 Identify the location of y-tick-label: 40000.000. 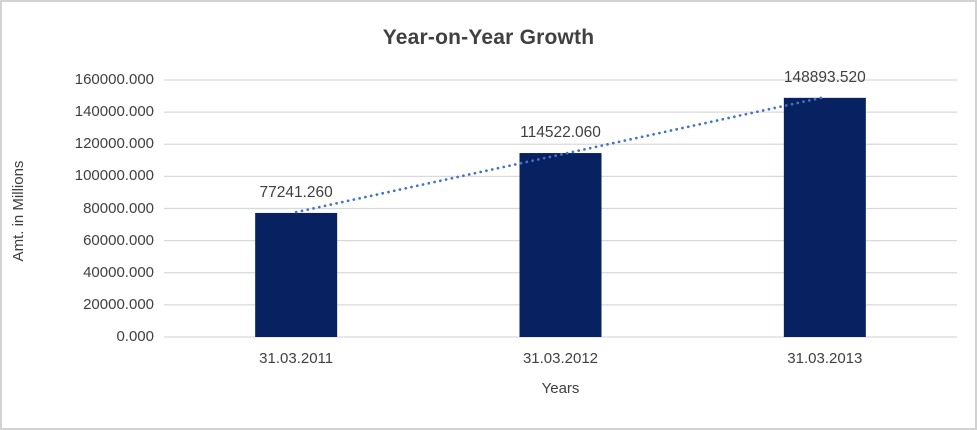
(118, 272).